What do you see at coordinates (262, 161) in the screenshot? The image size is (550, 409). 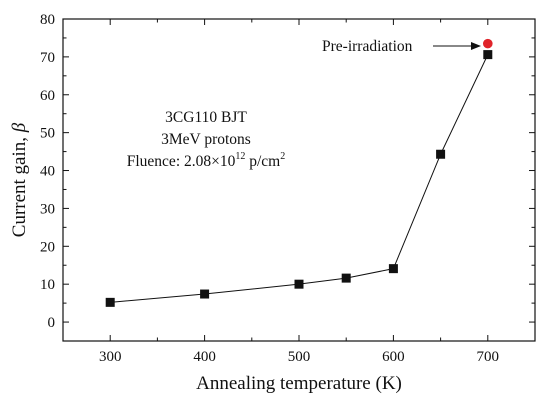 I see `fluence-unit: p/cm` at bounding box center [262, 161].